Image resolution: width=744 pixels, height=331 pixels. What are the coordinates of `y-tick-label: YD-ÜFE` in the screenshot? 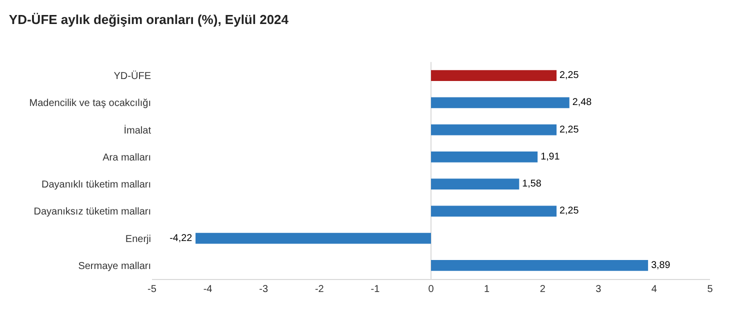 It's located at (133, 76).